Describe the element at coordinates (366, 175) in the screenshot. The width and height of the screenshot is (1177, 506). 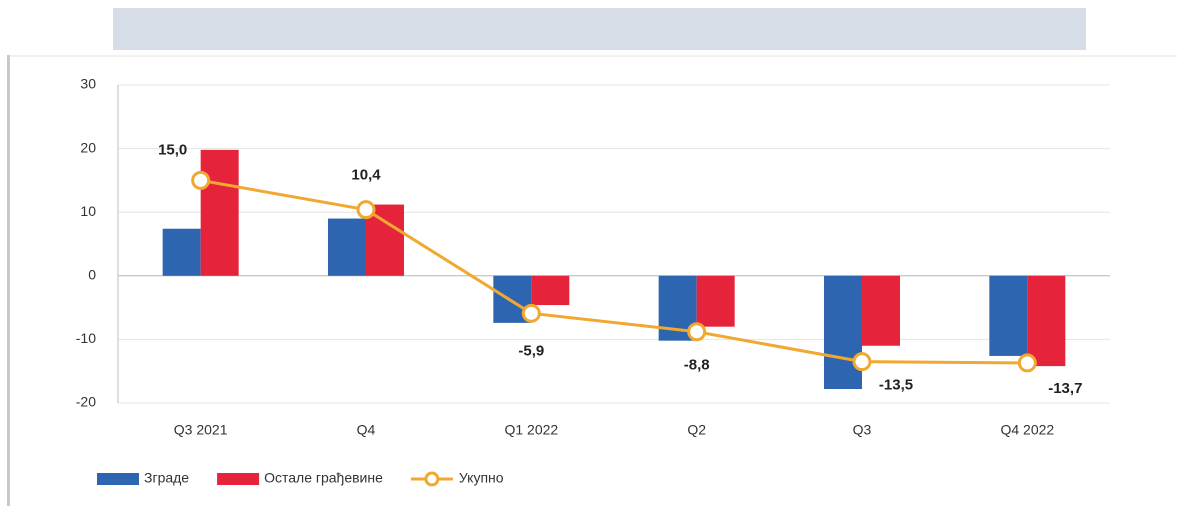
I see `data-label: 10,4` at that location.